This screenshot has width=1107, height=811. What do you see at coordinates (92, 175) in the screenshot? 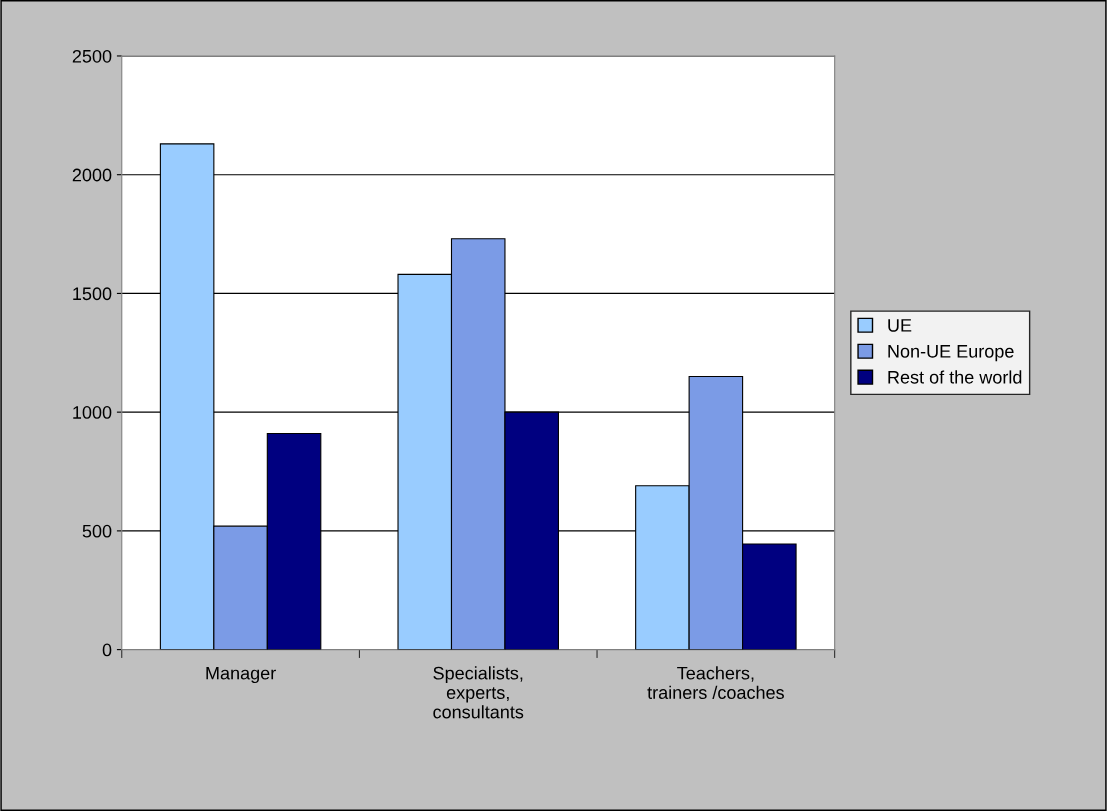
I see `y-tick-label: 2000` at bounding box center [92, 175].